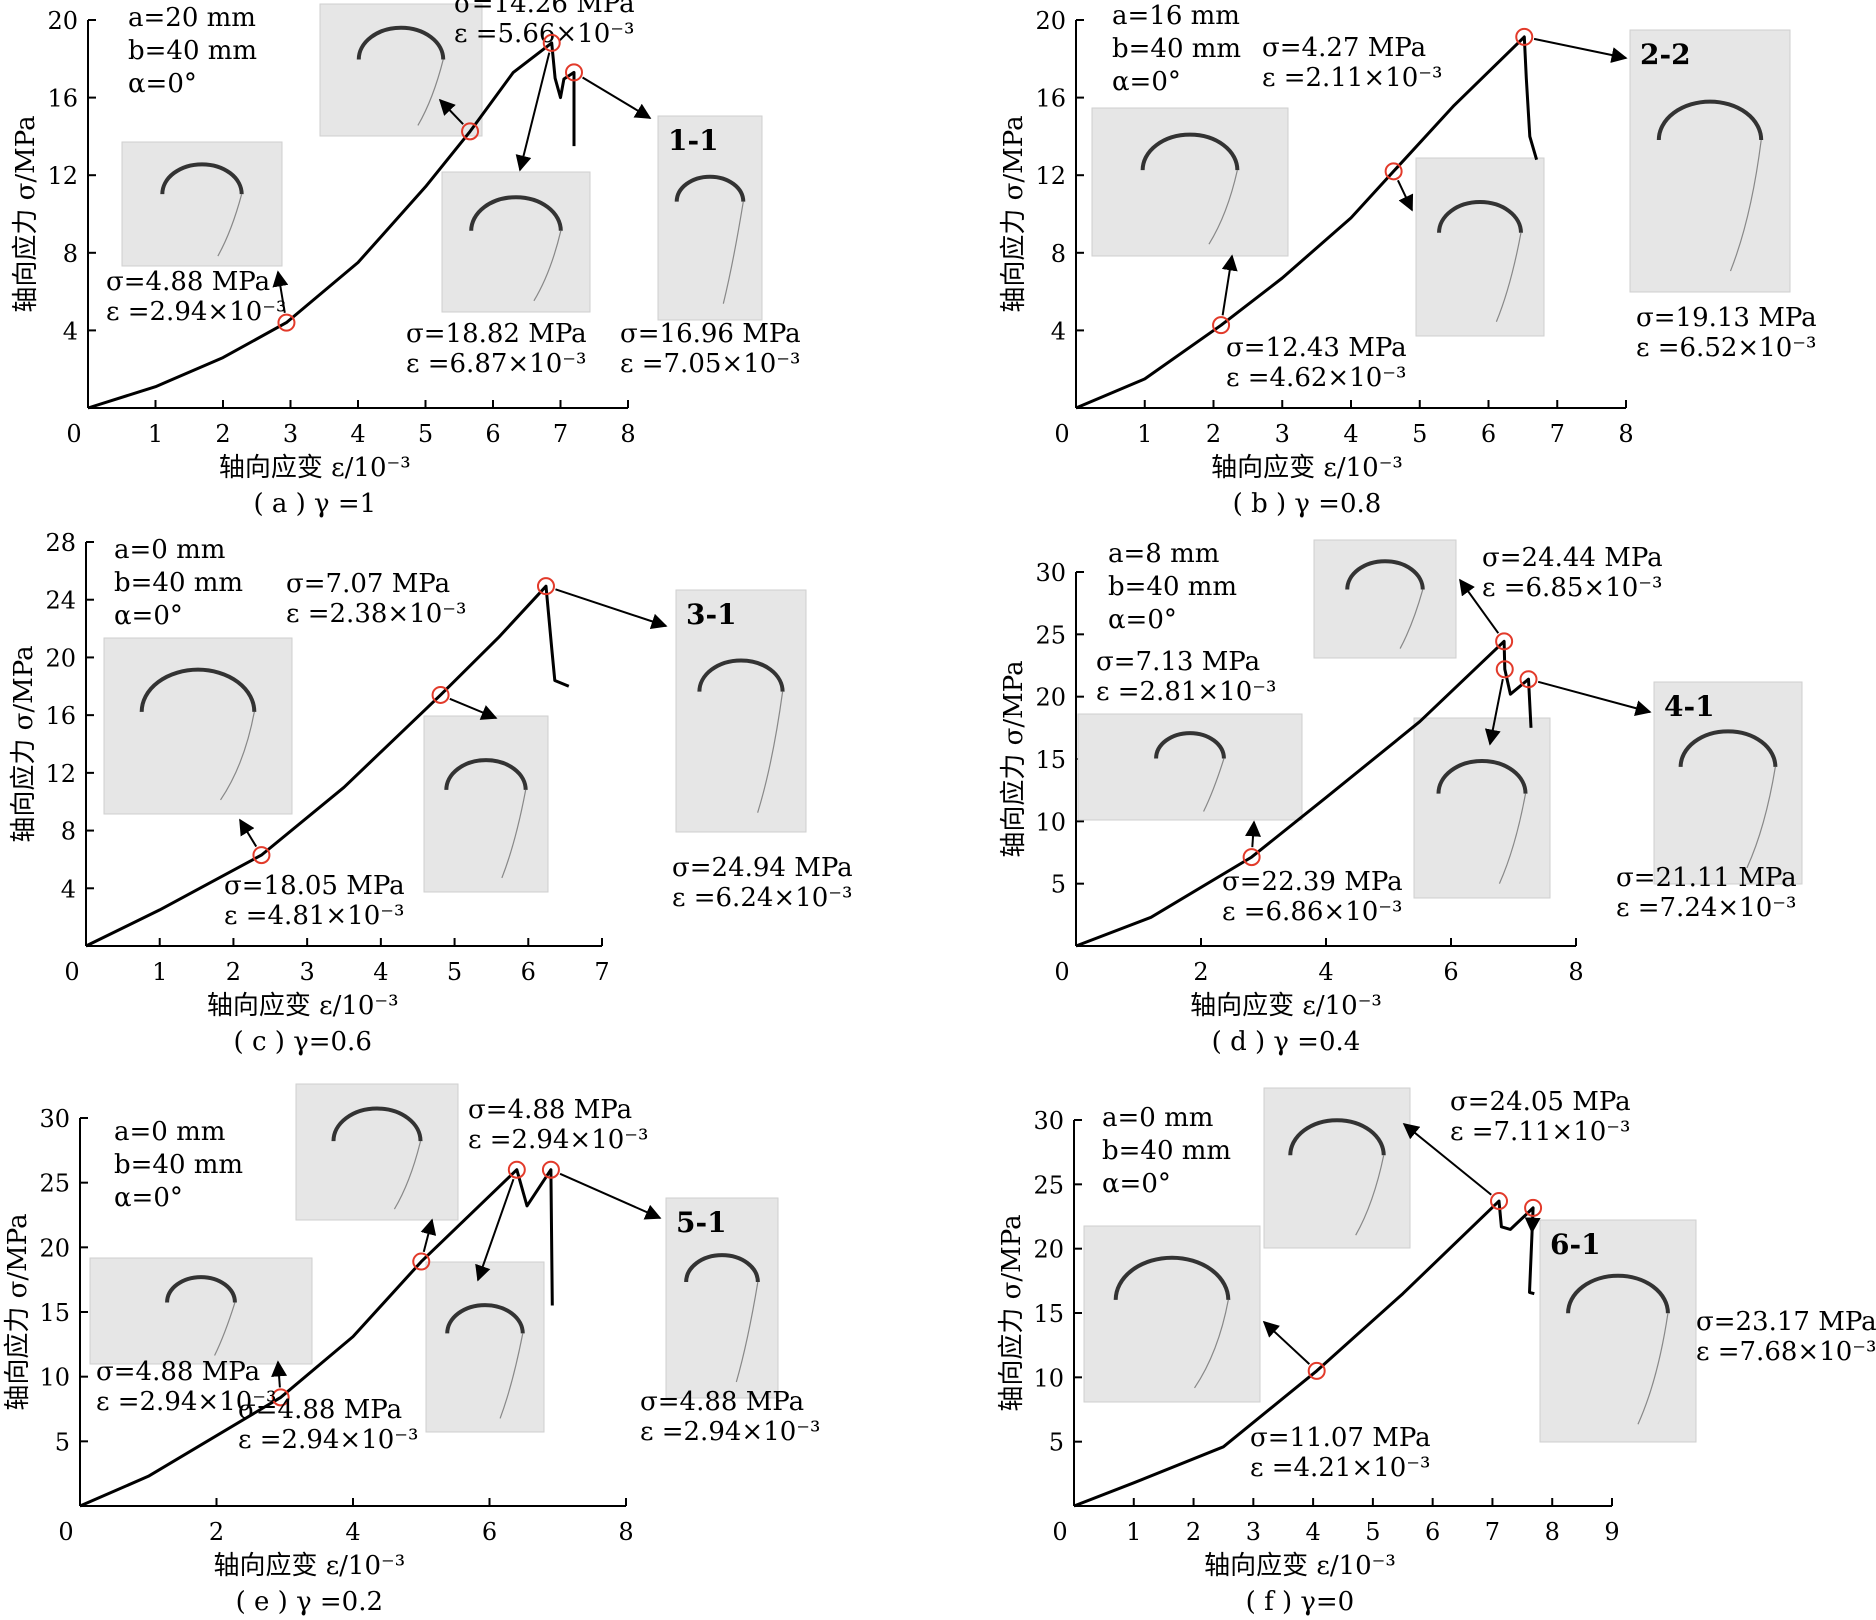 Image resolution: width=1876 pixels, height=1620 pixels. Describe the element at coordinates (741, 711) in the screenshot. I see `specimen-photo: 3-1` at that location.